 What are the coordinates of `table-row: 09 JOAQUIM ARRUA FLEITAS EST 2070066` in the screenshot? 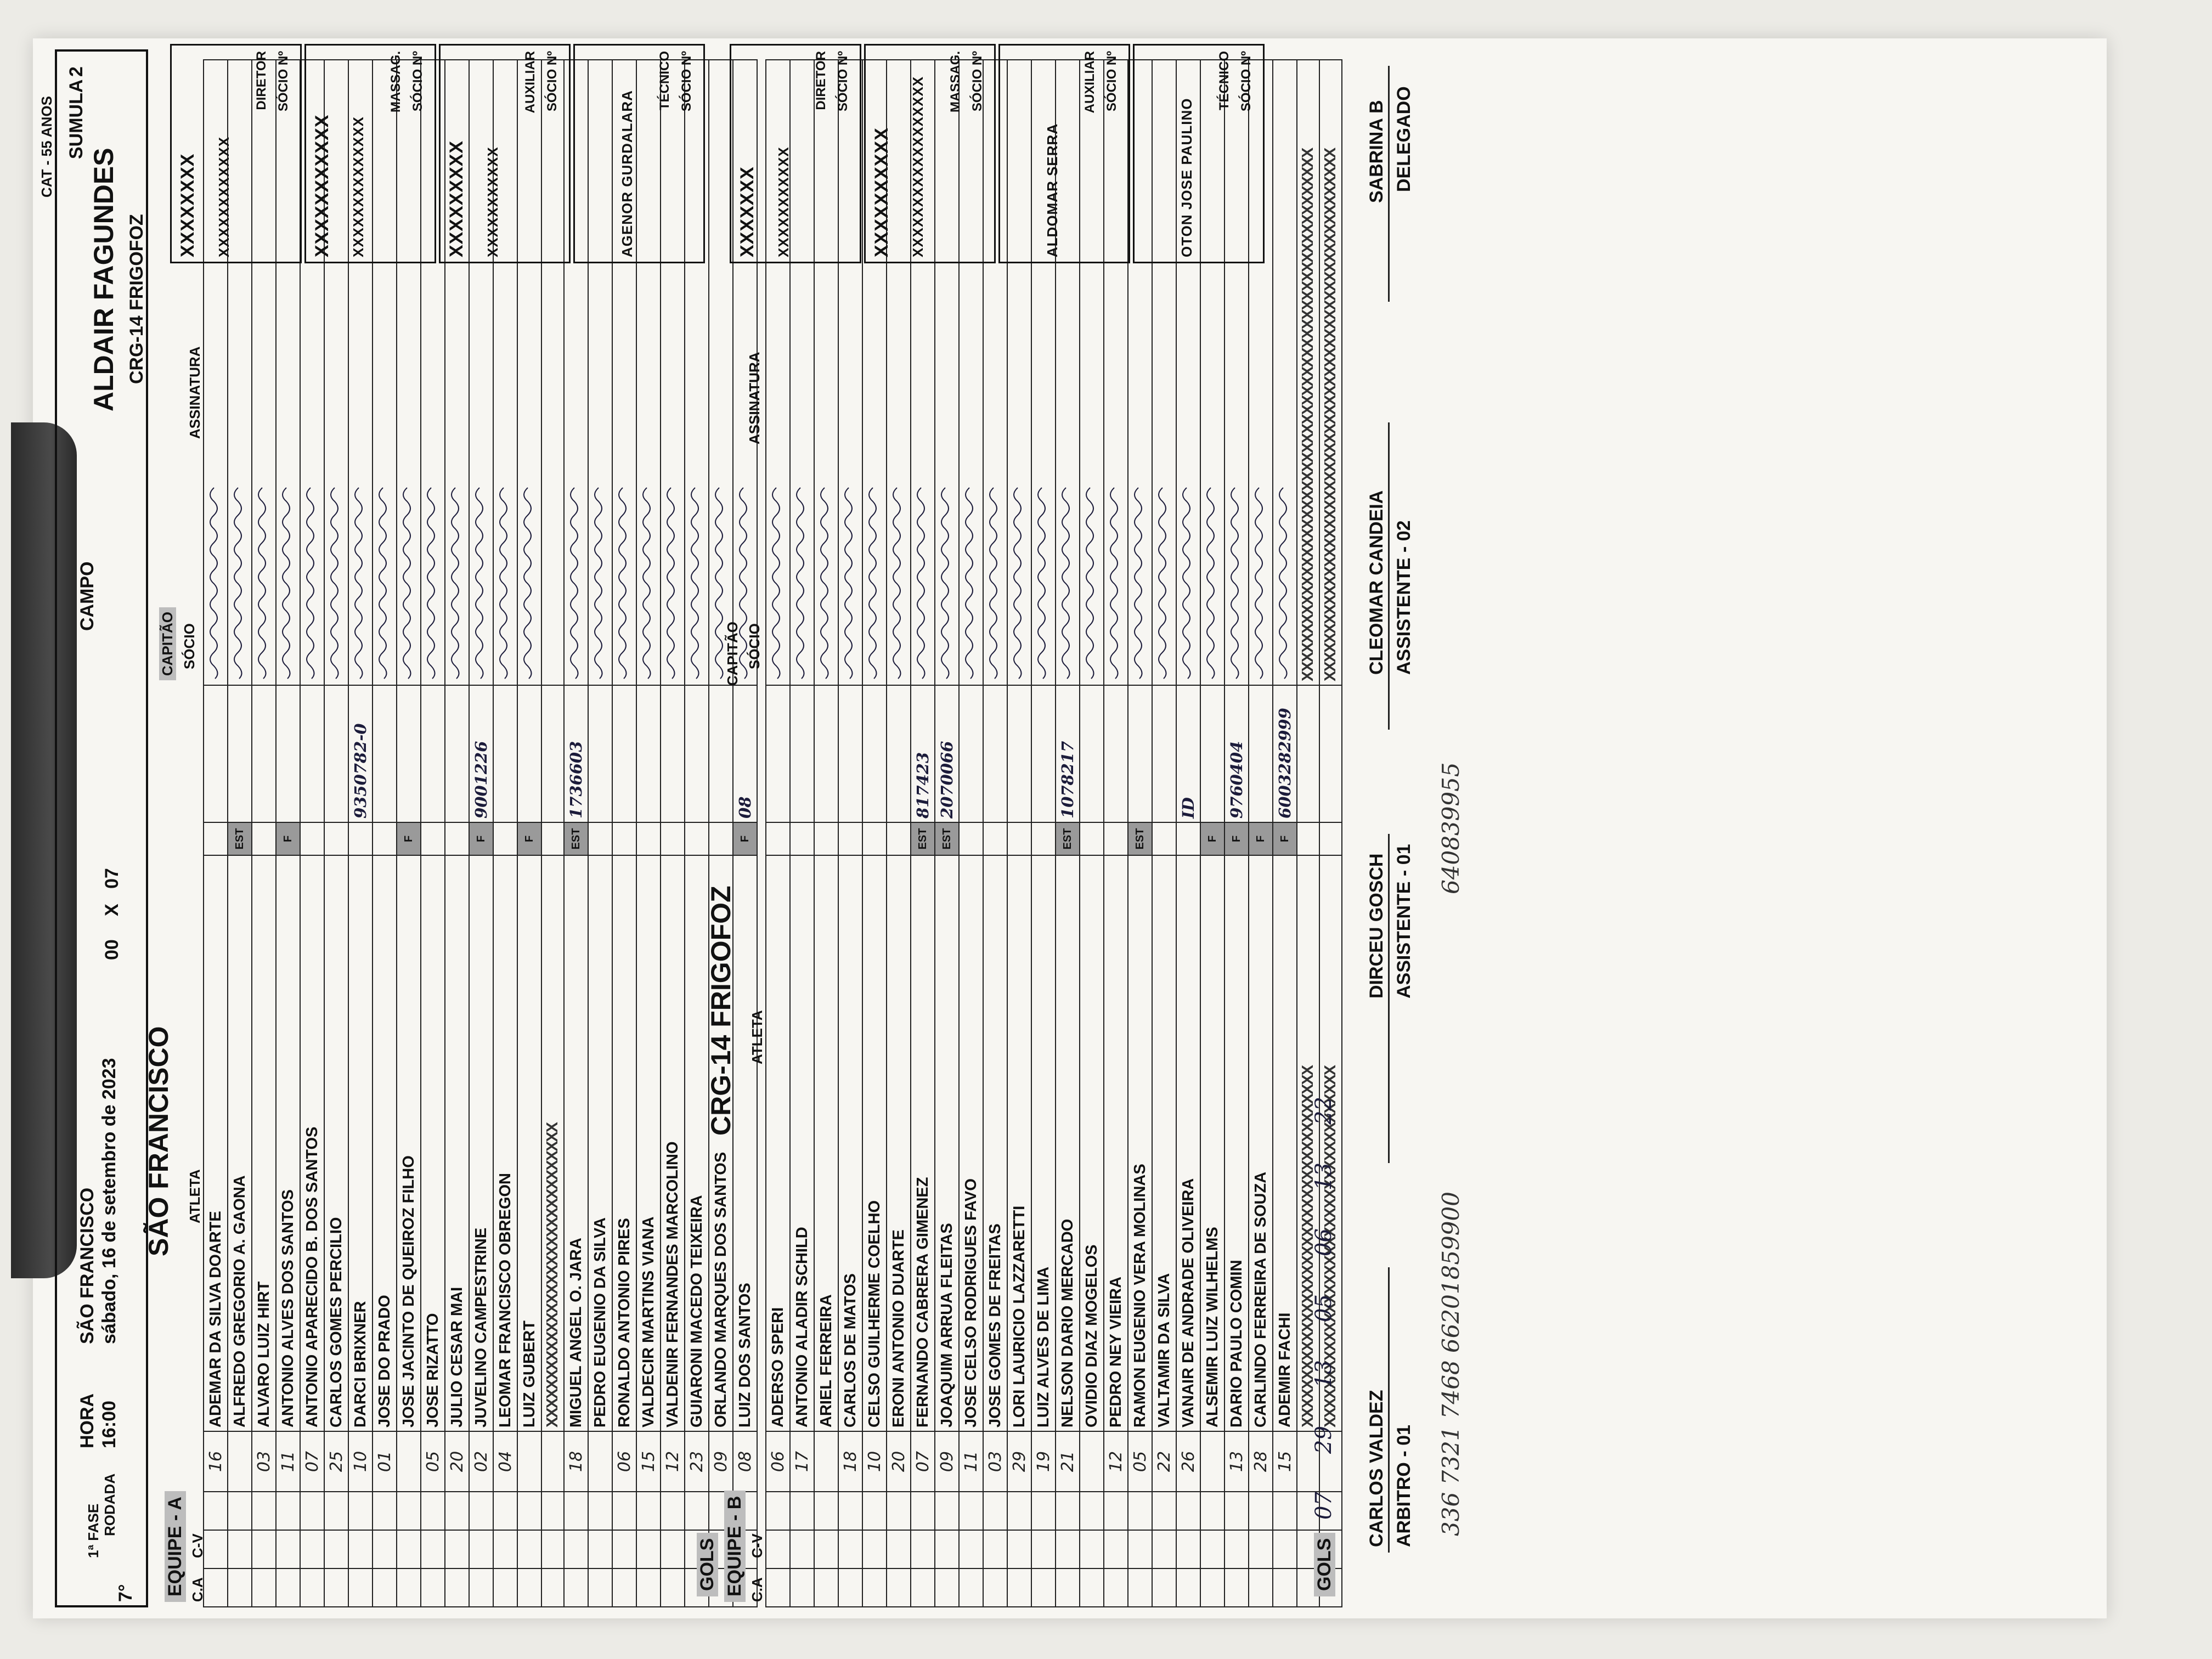 It's located at (947, 833).